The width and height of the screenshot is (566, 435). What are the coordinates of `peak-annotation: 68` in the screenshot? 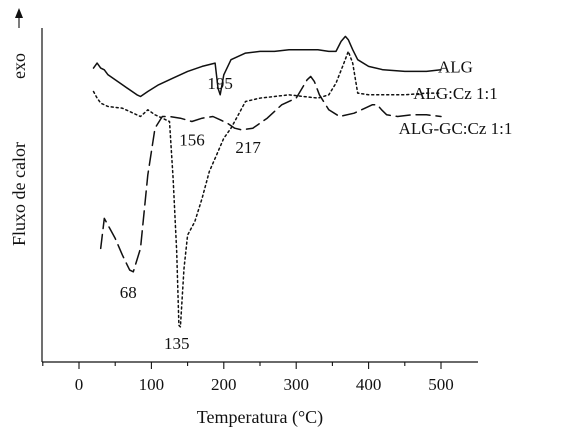 It's located at (128, 292).